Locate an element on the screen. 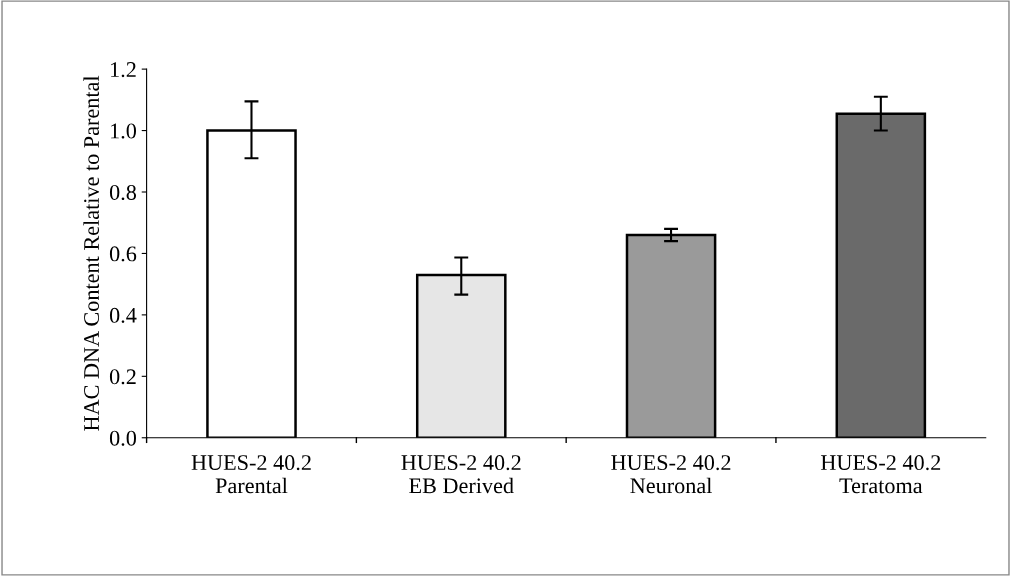  y-tick-label: 1.0 is located at coordinates (124, 131).